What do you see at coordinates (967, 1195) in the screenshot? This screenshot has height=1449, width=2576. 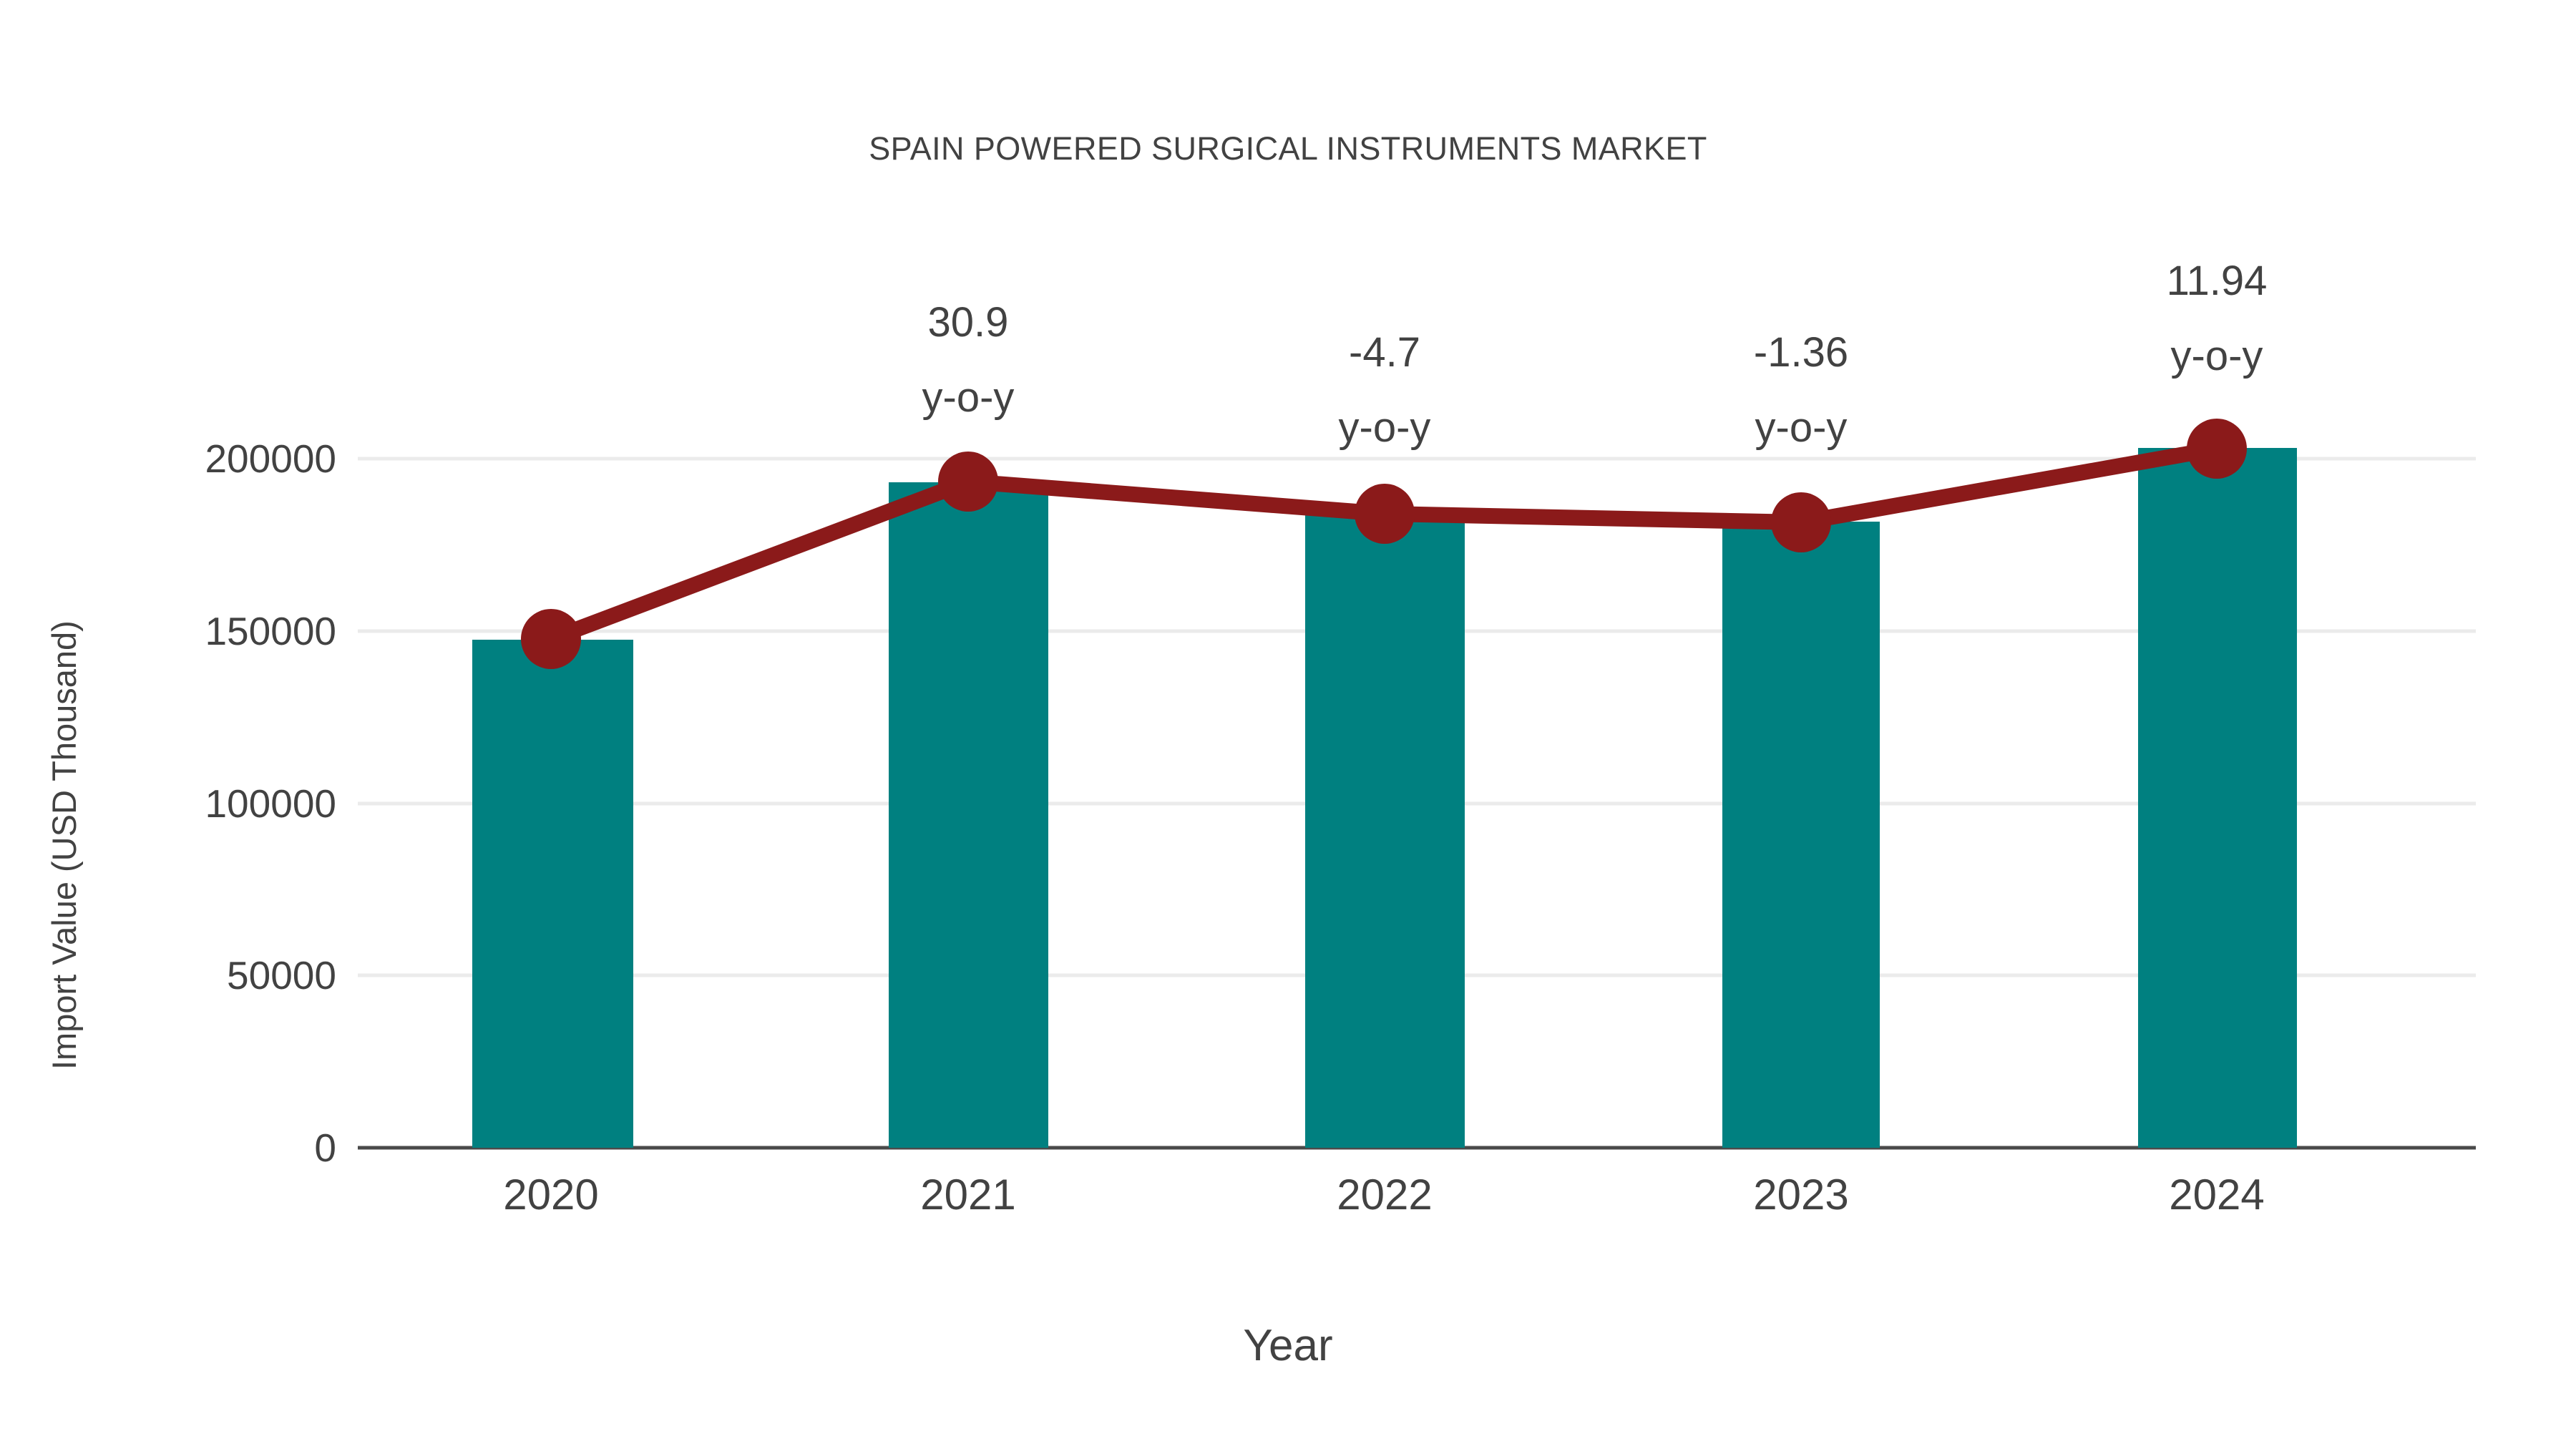 I see `x-tick-label-2021: 2021` at bounding box center [967, 1195].